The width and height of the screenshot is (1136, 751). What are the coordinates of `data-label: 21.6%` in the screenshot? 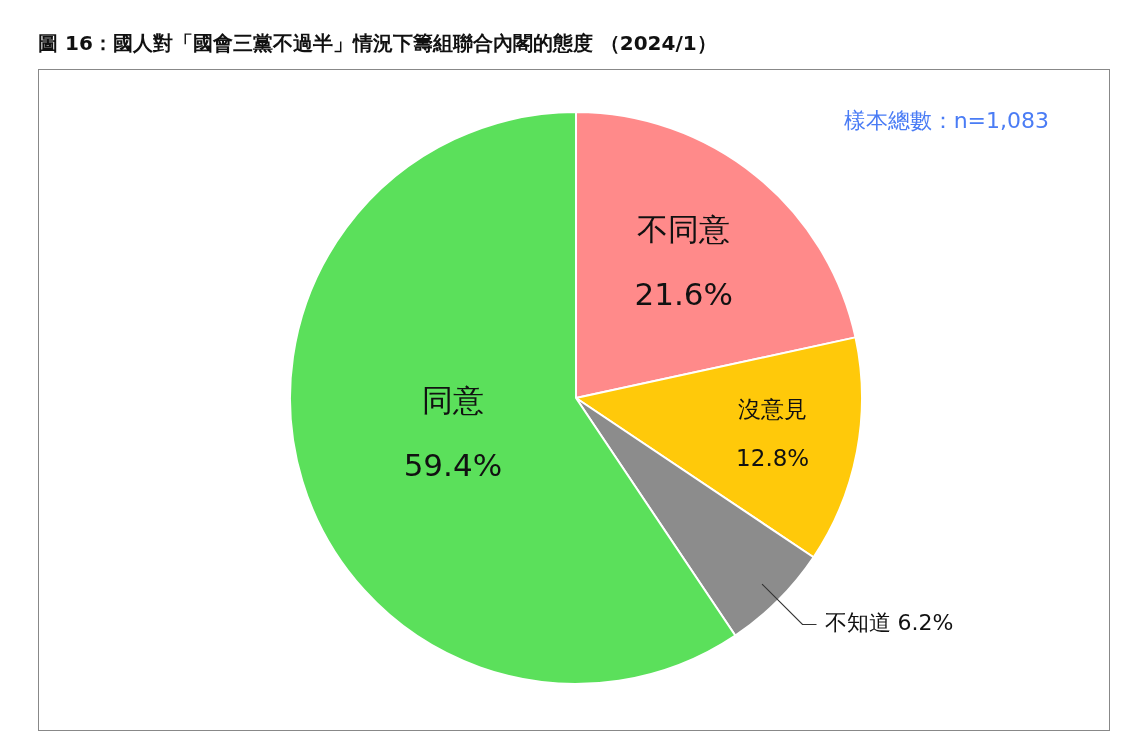 It's located at (683, 294).